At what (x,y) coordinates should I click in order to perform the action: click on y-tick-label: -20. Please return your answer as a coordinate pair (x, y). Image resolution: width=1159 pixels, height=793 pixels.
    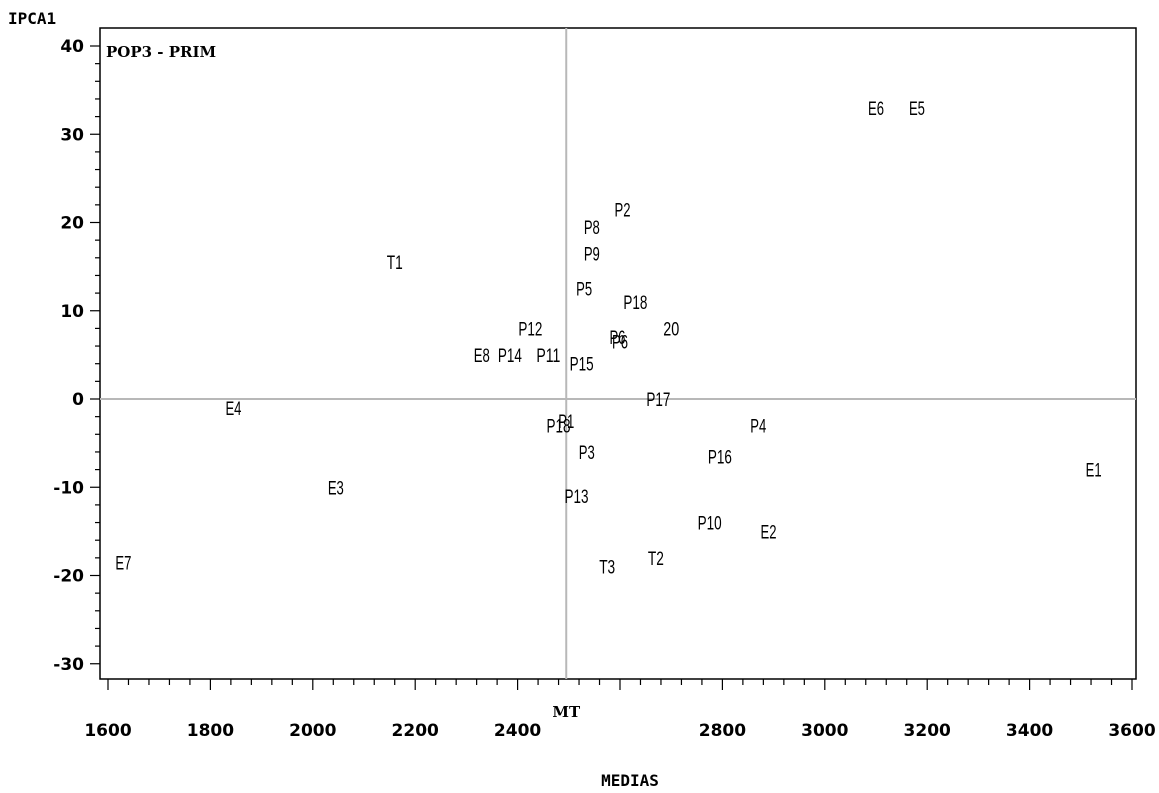
    Looking at the image, I should click on (68, 577).